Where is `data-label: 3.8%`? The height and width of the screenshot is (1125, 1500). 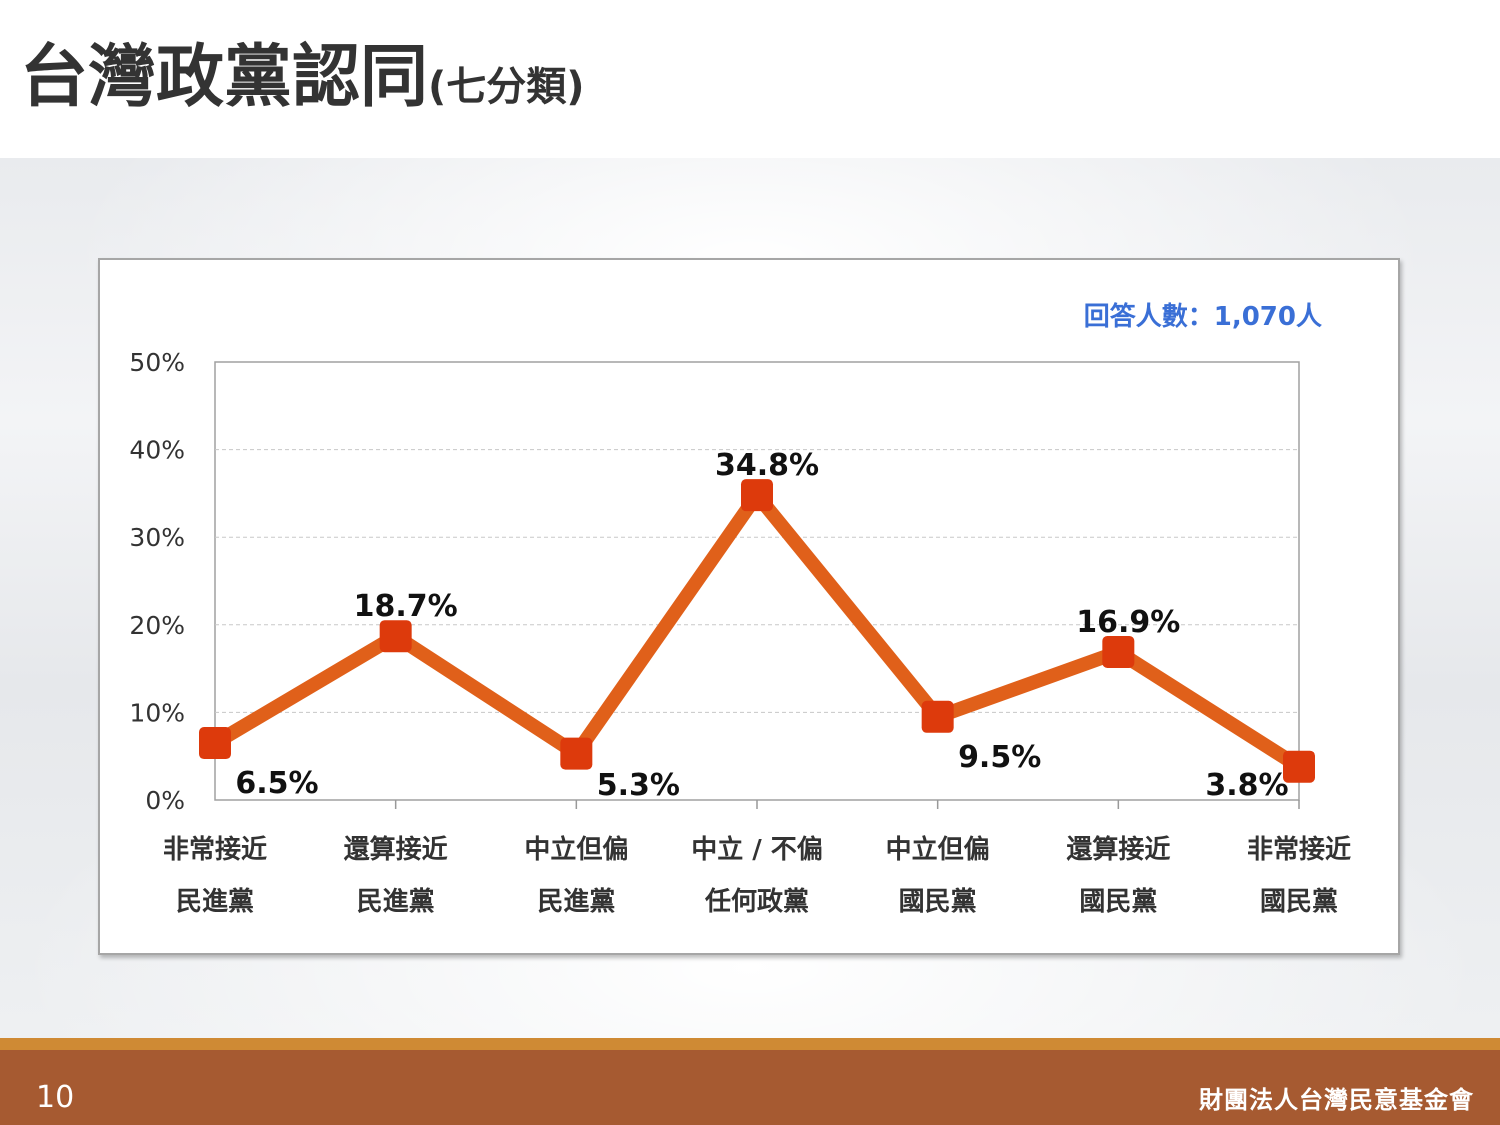
data-label: 3.8% is located at coordinates (1246, 785).